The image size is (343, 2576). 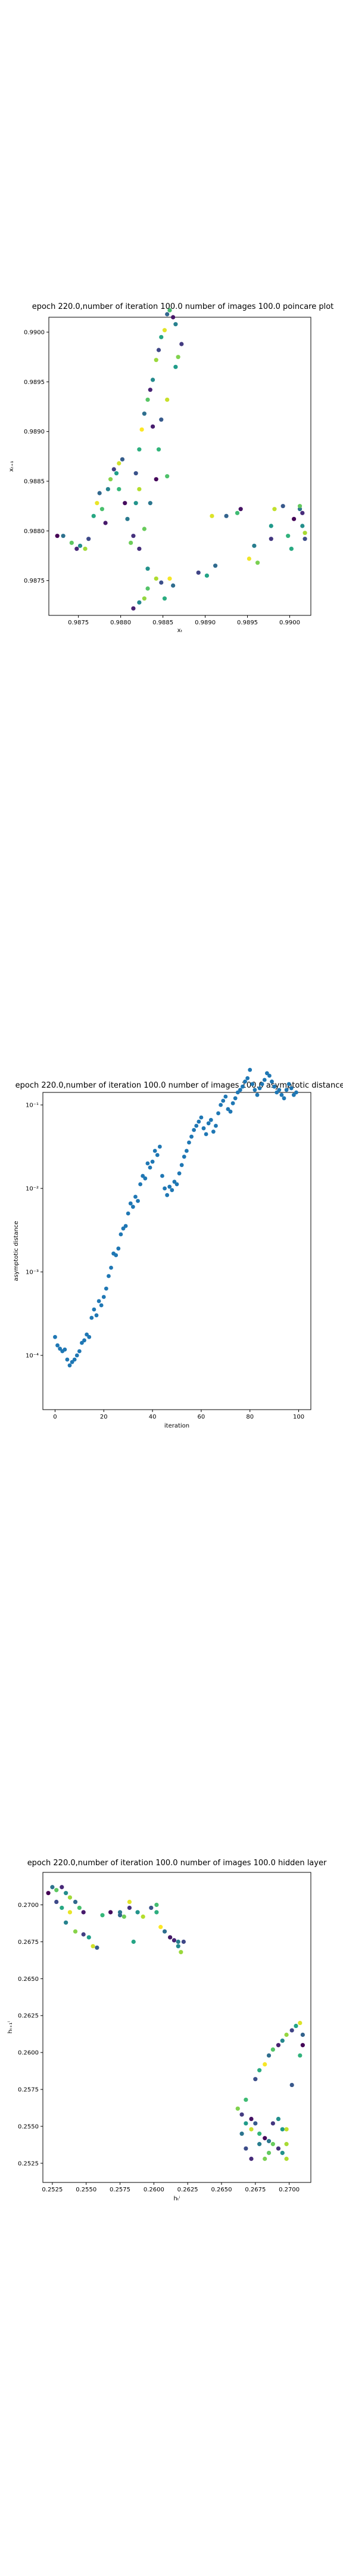 What do you see at coordinates (33, 1273) in the screenshot?
I see `y-tick-label: 10⁻³` at bounding box center [33, 1273].